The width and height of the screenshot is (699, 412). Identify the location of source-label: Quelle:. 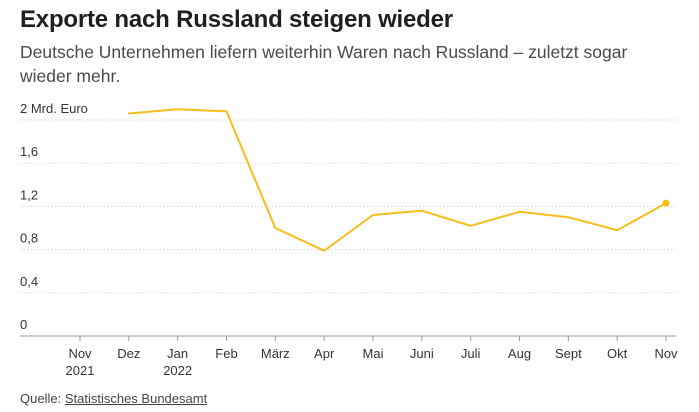
(41, 398).